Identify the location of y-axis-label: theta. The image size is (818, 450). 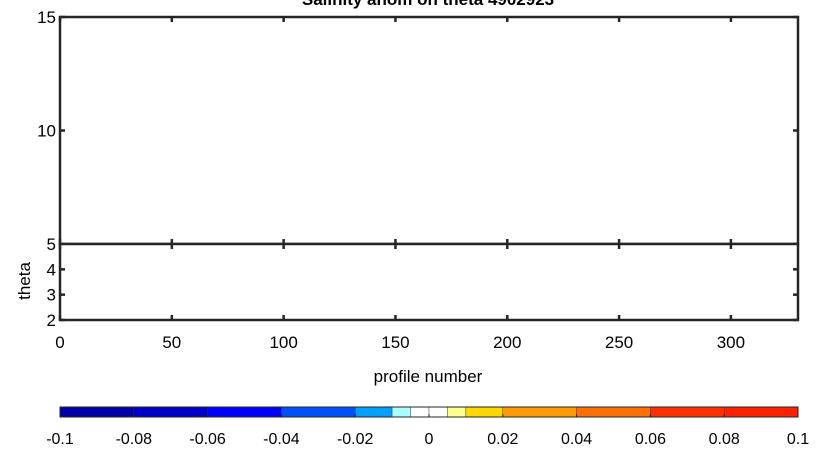
(24, 281).